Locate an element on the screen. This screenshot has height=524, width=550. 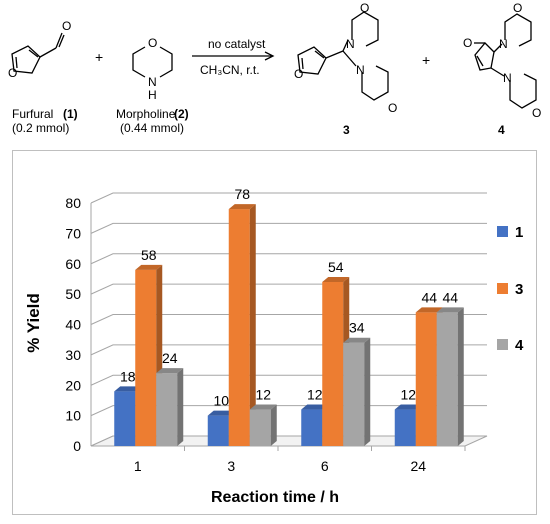
data-label: 54 is located at coordinates (336, 267).